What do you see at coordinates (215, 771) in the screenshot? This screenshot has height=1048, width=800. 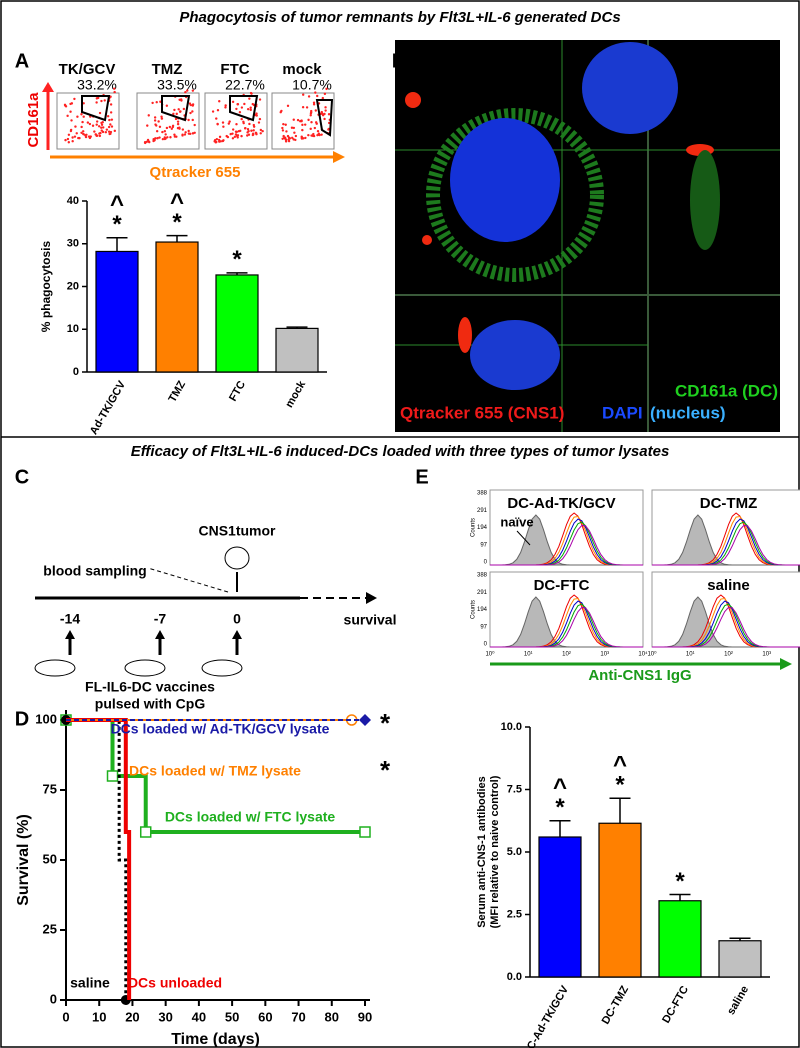 I see `series-label: DCs loaded w/ TMZ lysate` at bounding box center [215, 771].